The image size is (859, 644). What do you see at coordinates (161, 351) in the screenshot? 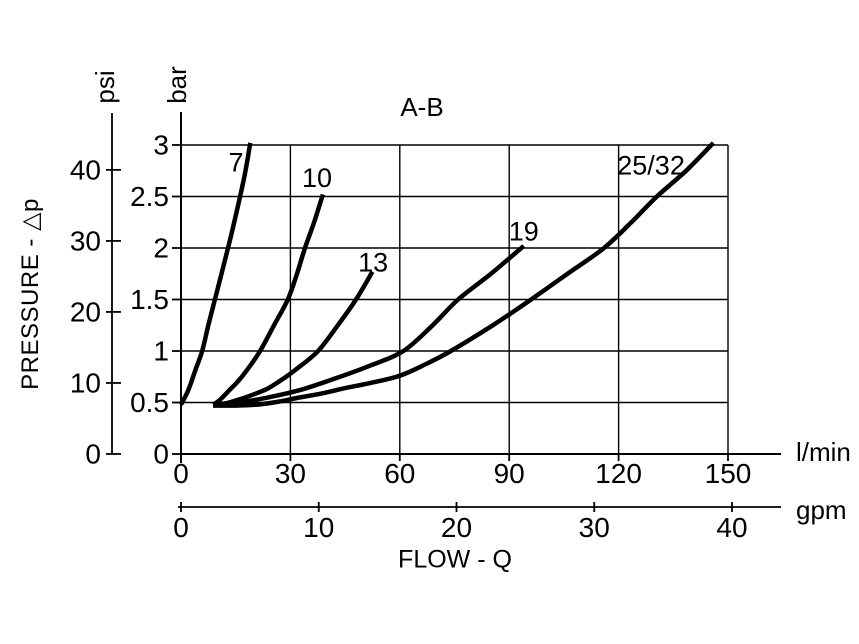
I see `bar-tick-label: 1` at bounding box center [161, 351].